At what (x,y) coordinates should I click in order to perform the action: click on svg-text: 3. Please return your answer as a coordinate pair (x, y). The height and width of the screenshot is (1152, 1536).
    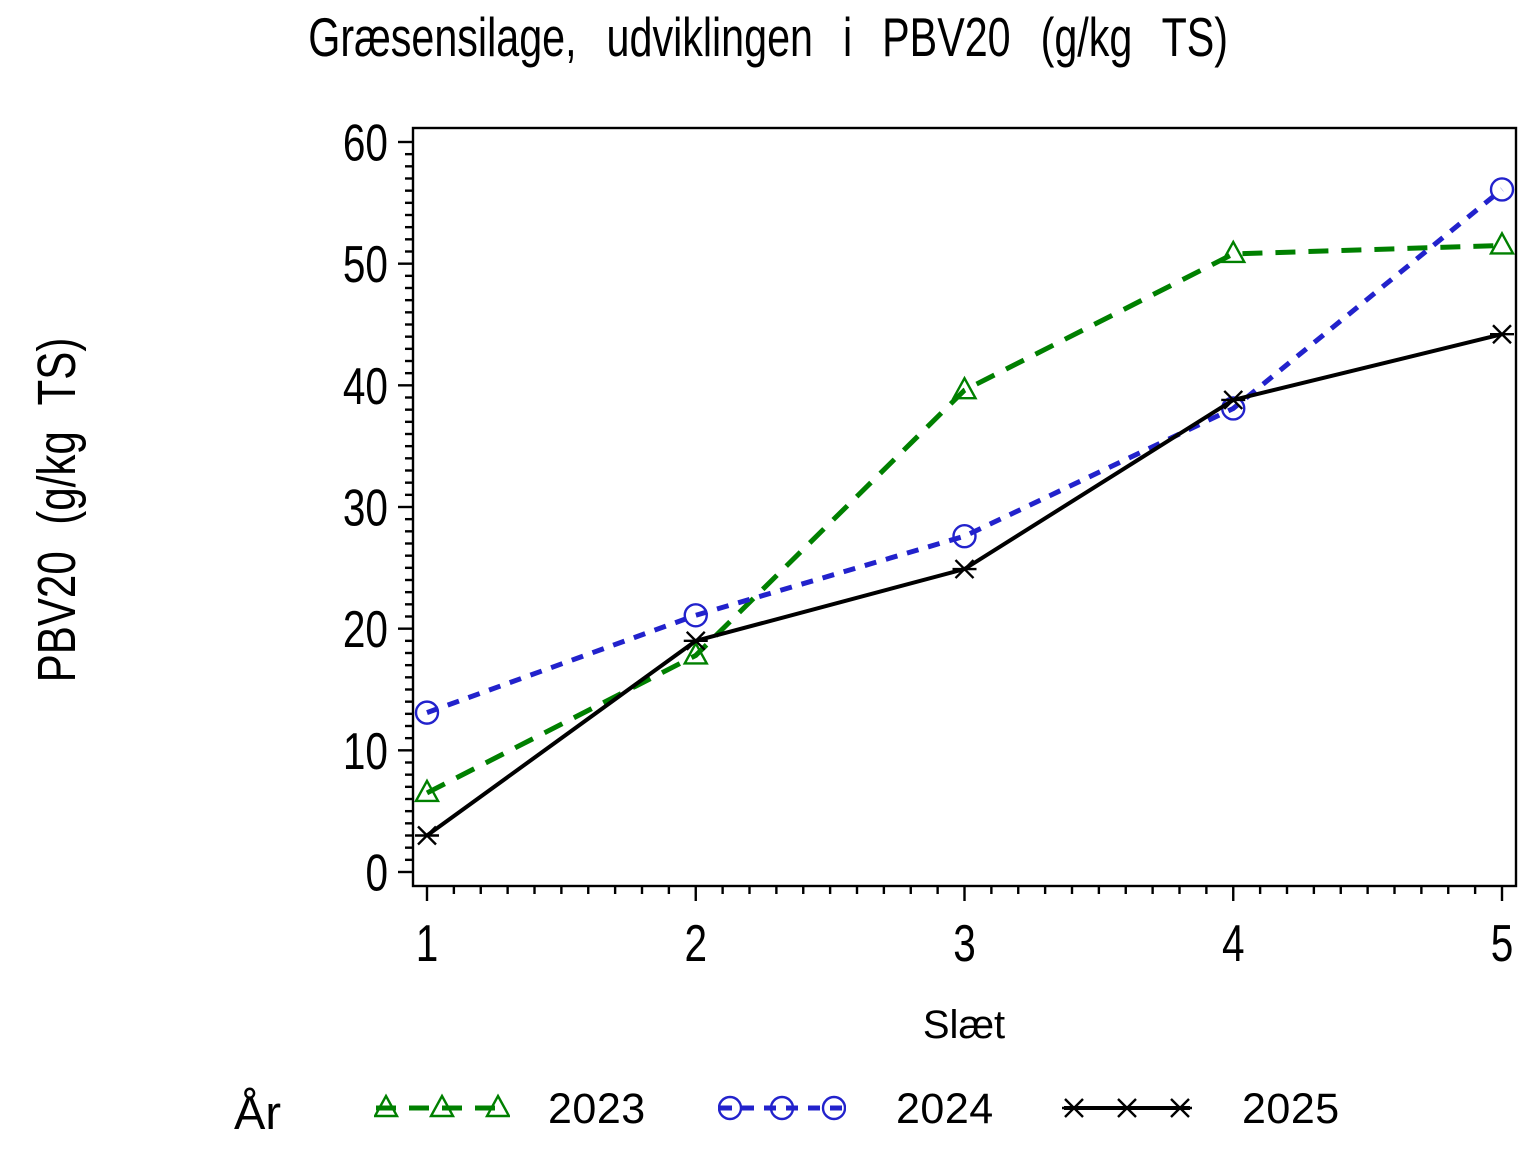
    Looking at the image, I should click on (964, 943).